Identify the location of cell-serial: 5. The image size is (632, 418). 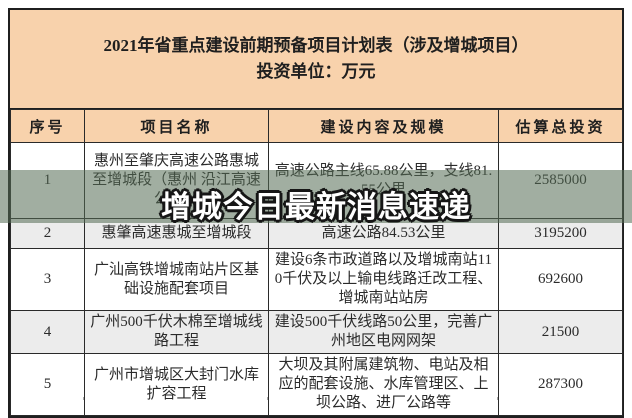
(47, 384).